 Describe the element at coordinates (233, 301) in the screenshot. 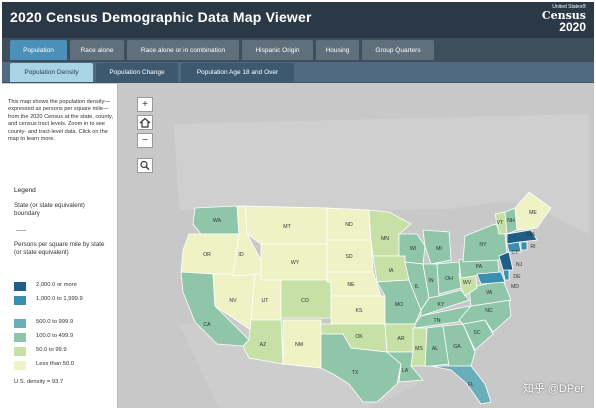

I see `state-label: NV` at that location.